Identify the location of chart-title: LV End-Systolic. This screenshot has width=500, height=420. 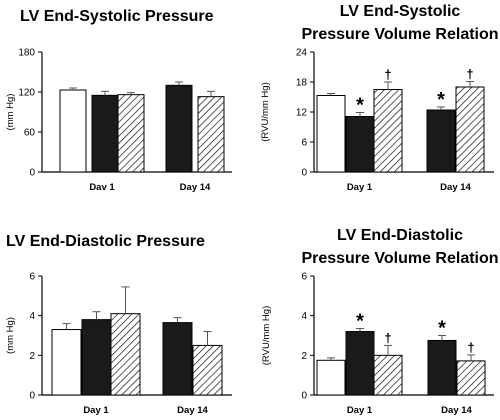
(400, 11).